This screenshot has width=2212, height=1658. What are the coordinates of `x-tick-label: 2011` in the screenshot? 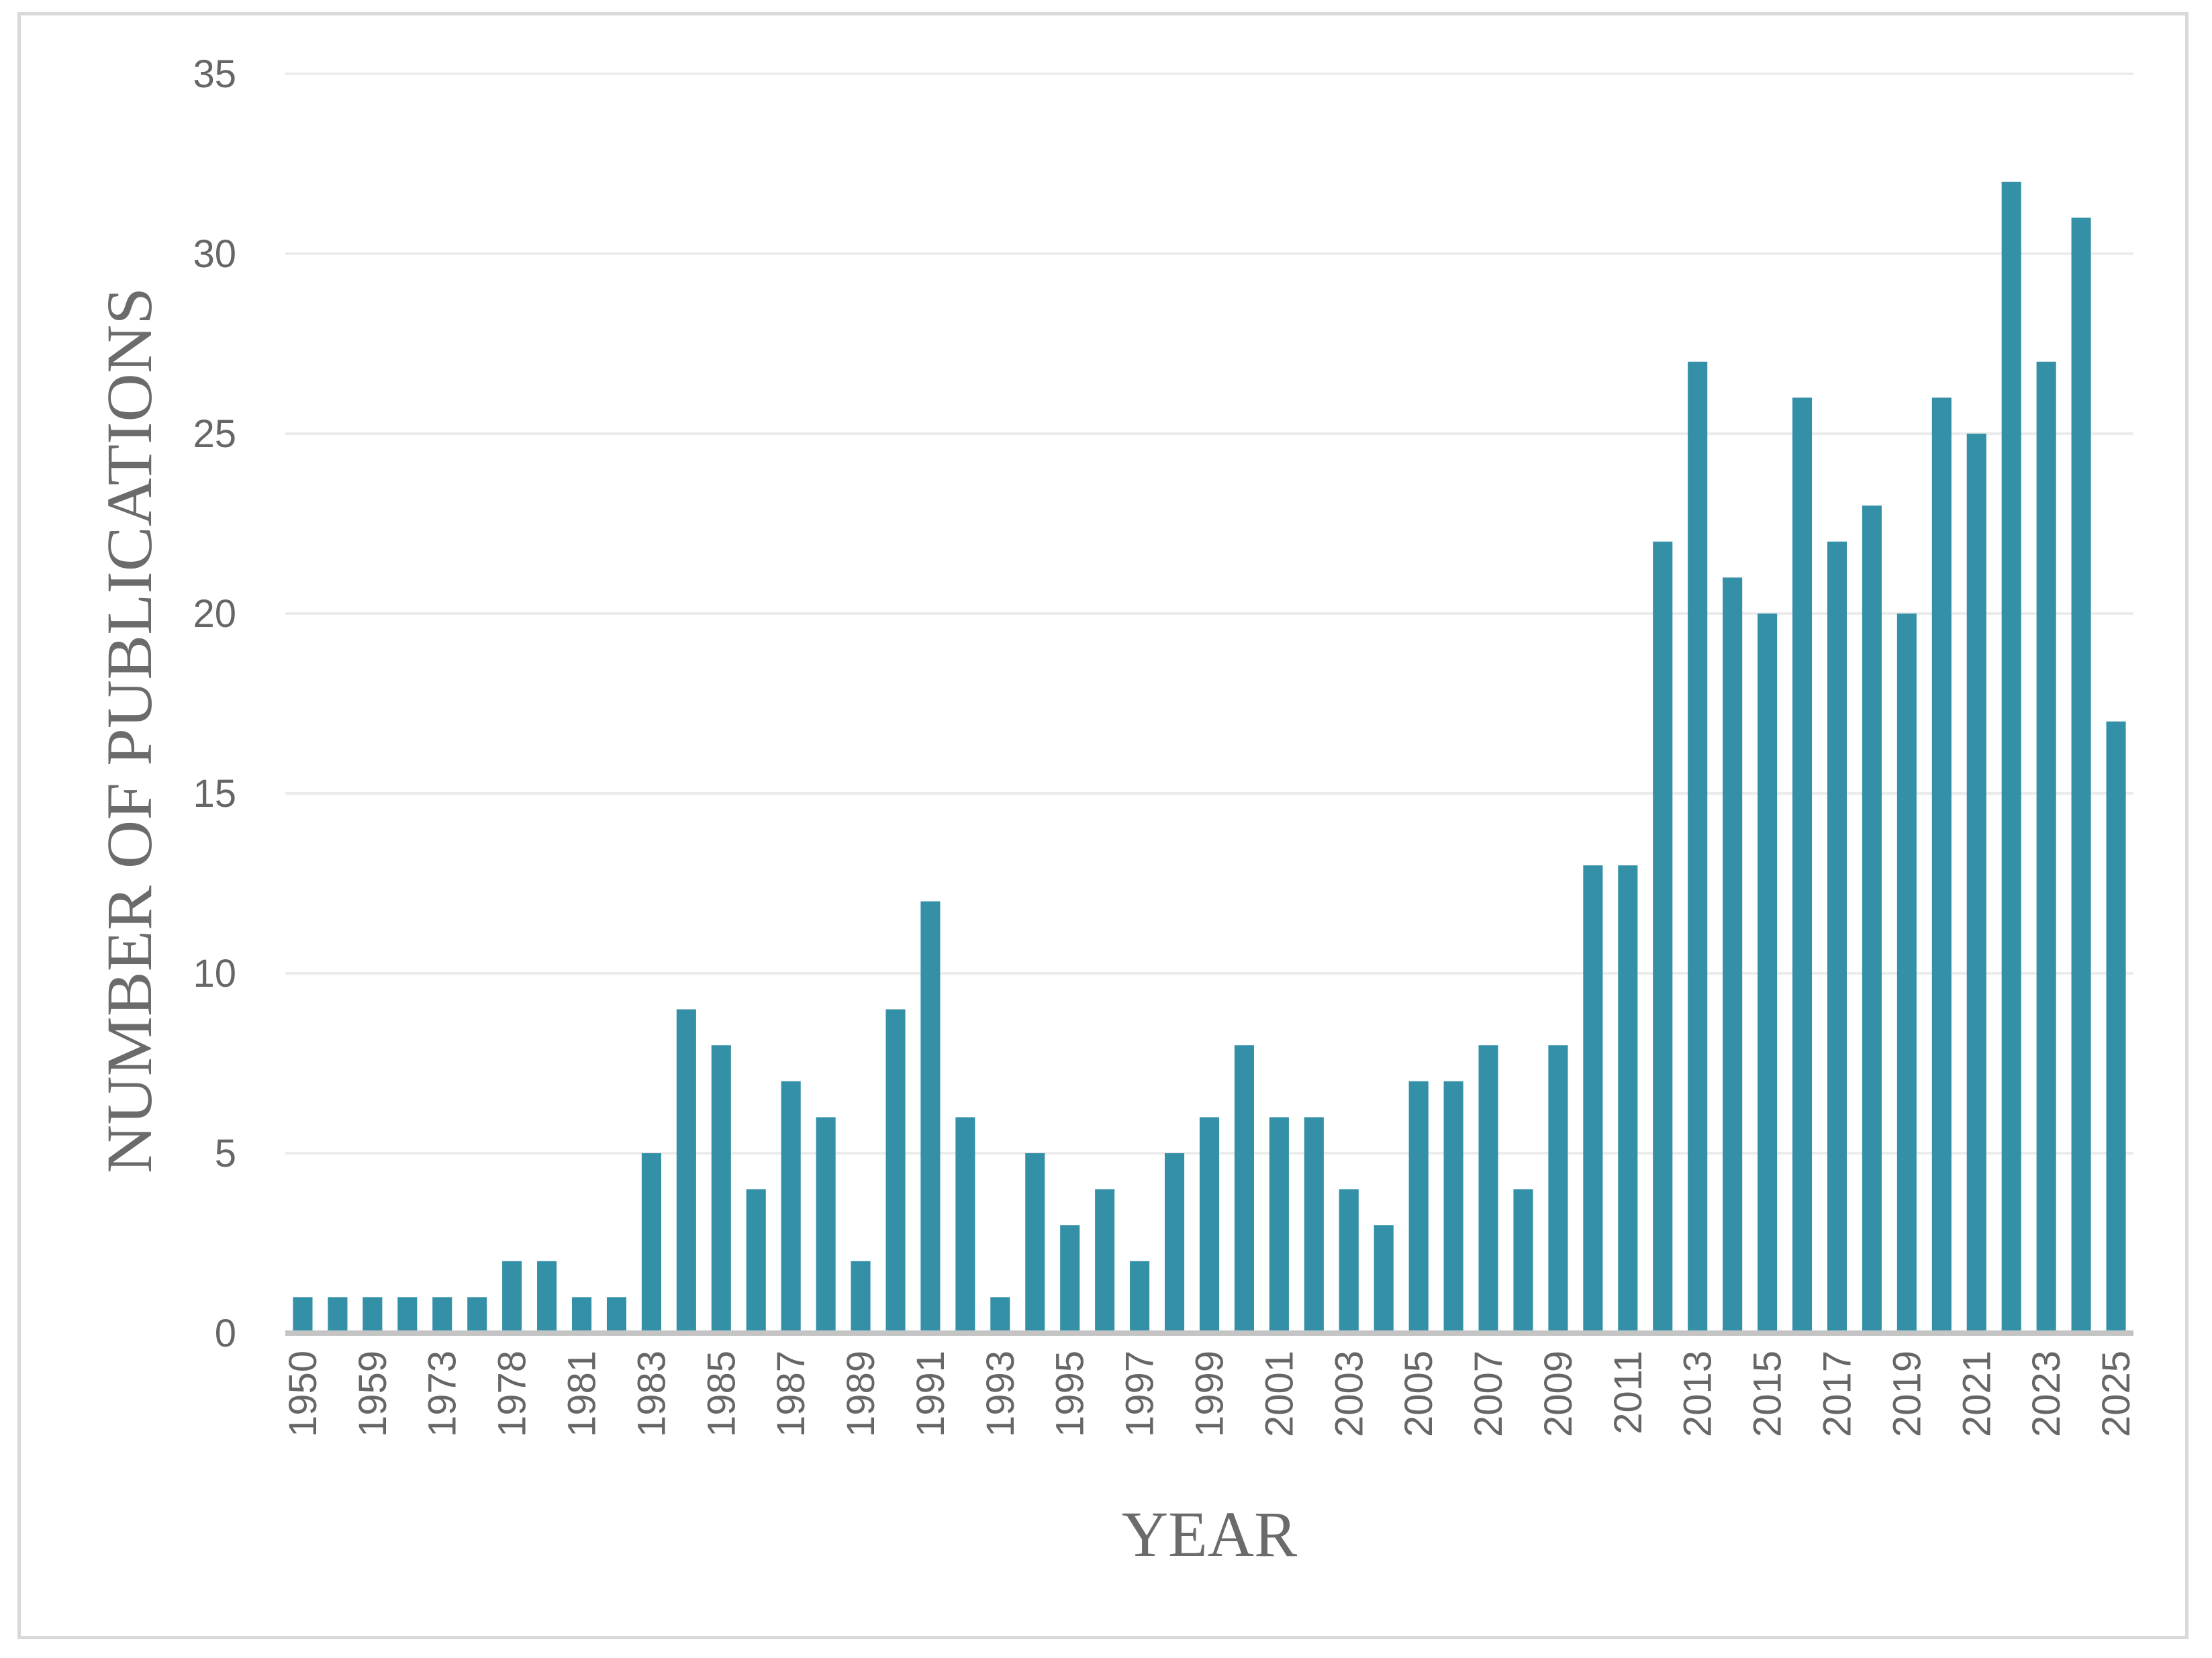 It's located at (1628, 1393).